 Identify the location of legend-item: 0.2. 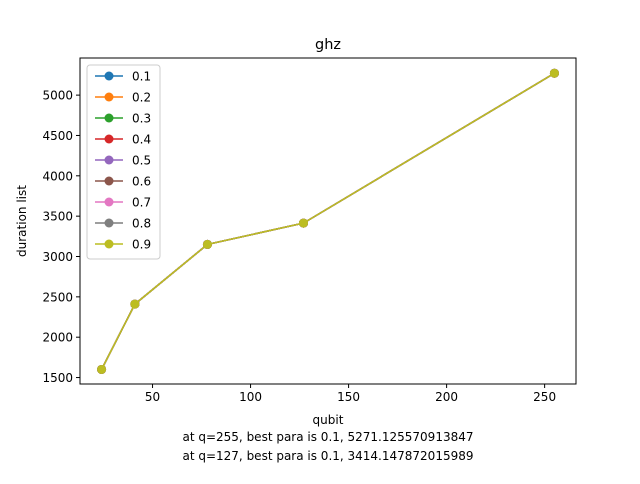
(123, 98).